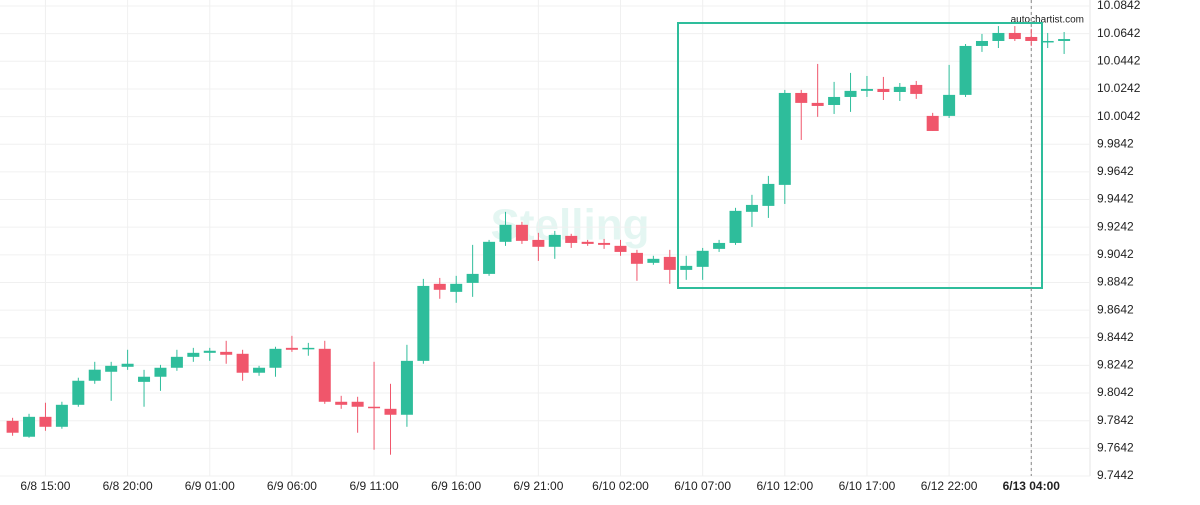  Describe the element at coordinates (1119, 60) in the screenshot. I see `y-tick-label: 10.0442` at that location.